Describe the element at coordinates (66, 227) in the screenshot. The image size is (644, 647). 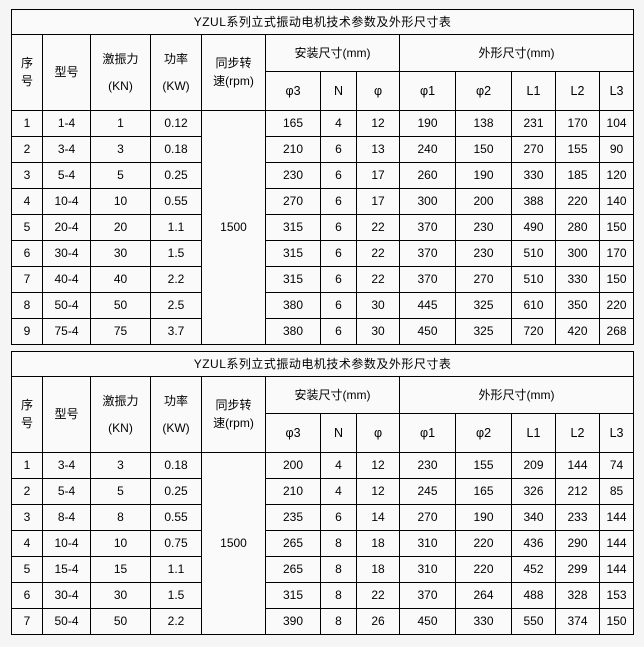
I see `cell-model: 20-4` at that location.